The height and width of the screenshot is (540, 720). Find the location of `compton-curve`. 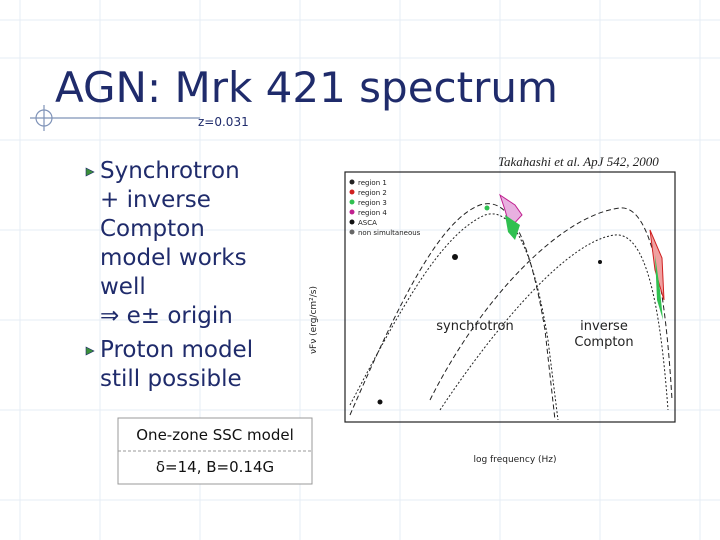

compton-curve is located at coordinates (551, 304).